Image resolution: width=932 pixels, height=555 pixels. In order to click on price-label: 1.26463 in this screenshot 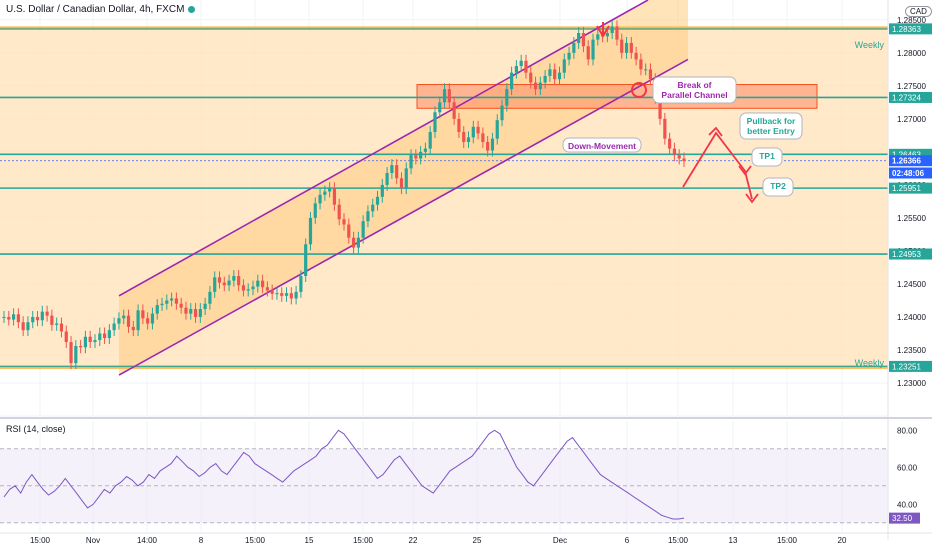, I will do `click(906, 154)`.